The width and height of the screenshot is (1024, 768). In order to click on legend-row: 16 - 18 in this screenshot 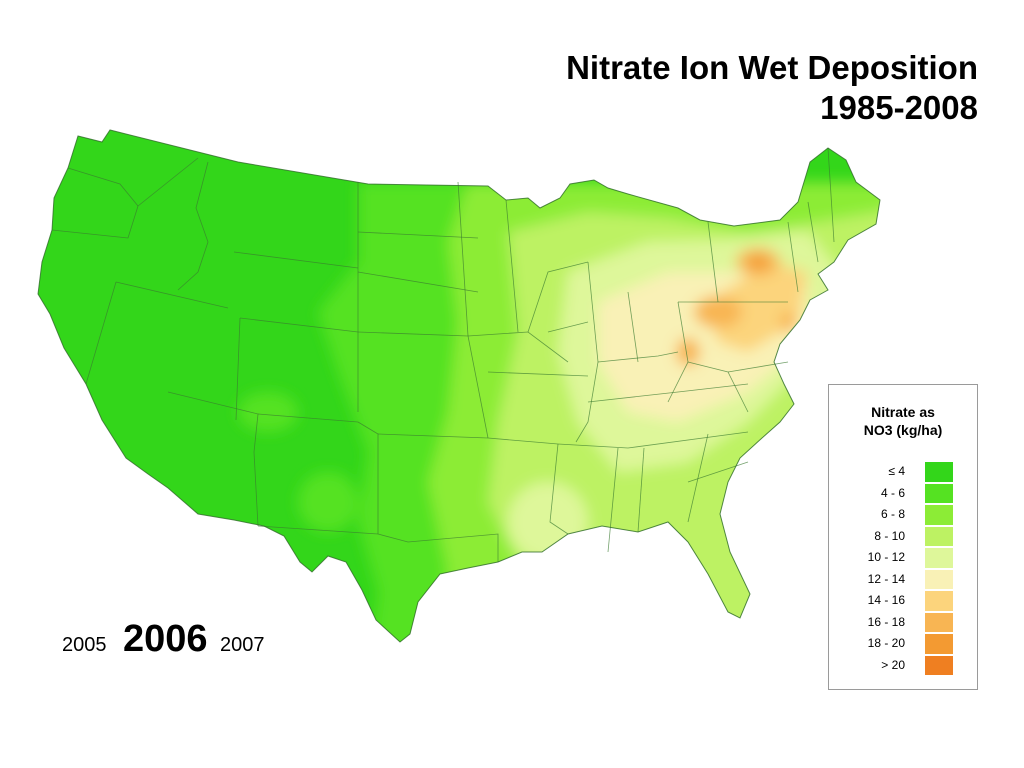, I will do `click(903, 623)`.